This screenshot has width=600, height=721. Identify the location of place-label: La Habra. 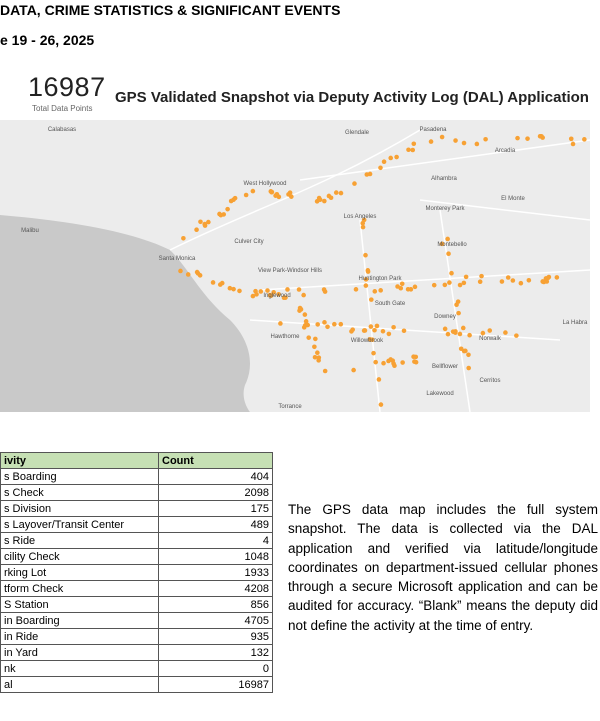
(575, 323).